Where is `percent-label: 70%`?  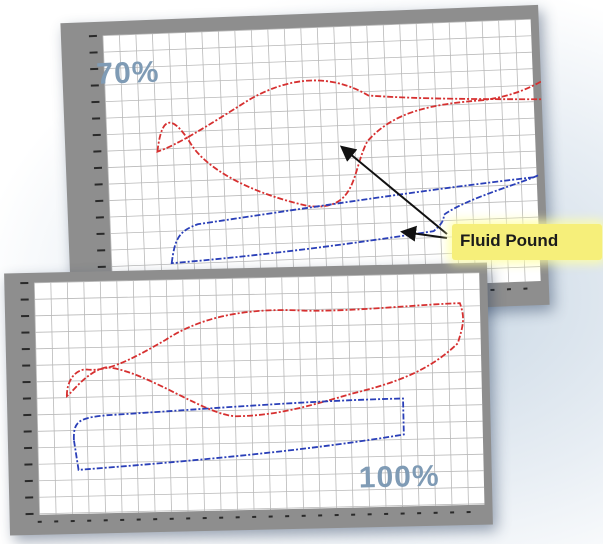 percent-label: 70% is located at coordinates (128, 73).